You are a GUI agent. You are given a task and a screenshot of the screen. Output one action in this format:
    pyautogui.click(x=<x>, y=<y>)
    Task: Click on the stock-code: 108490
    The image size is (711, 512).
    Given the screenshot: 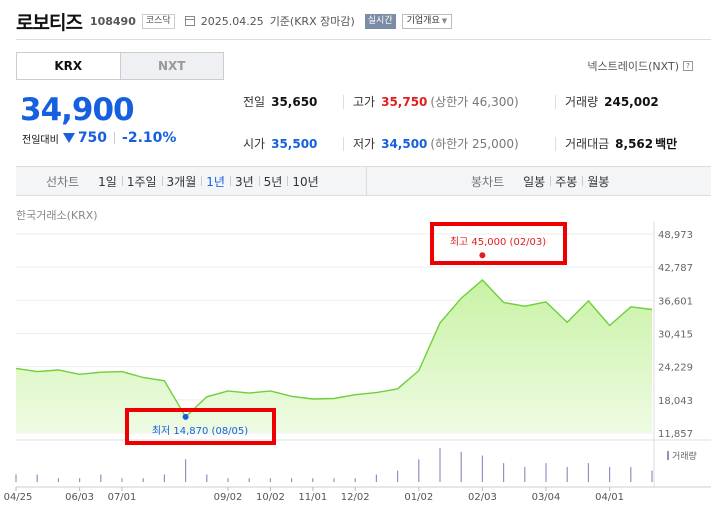 What is the action you would take?
    pyautogui.click(x=112, y=21)
    